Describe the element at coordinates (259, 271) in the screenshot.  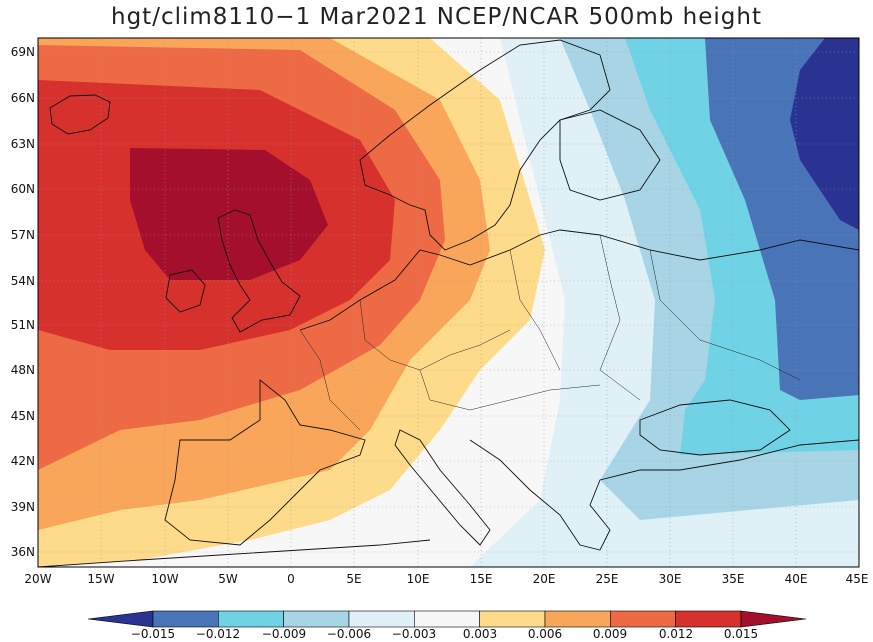
I see `coast-great-britain` at that location.